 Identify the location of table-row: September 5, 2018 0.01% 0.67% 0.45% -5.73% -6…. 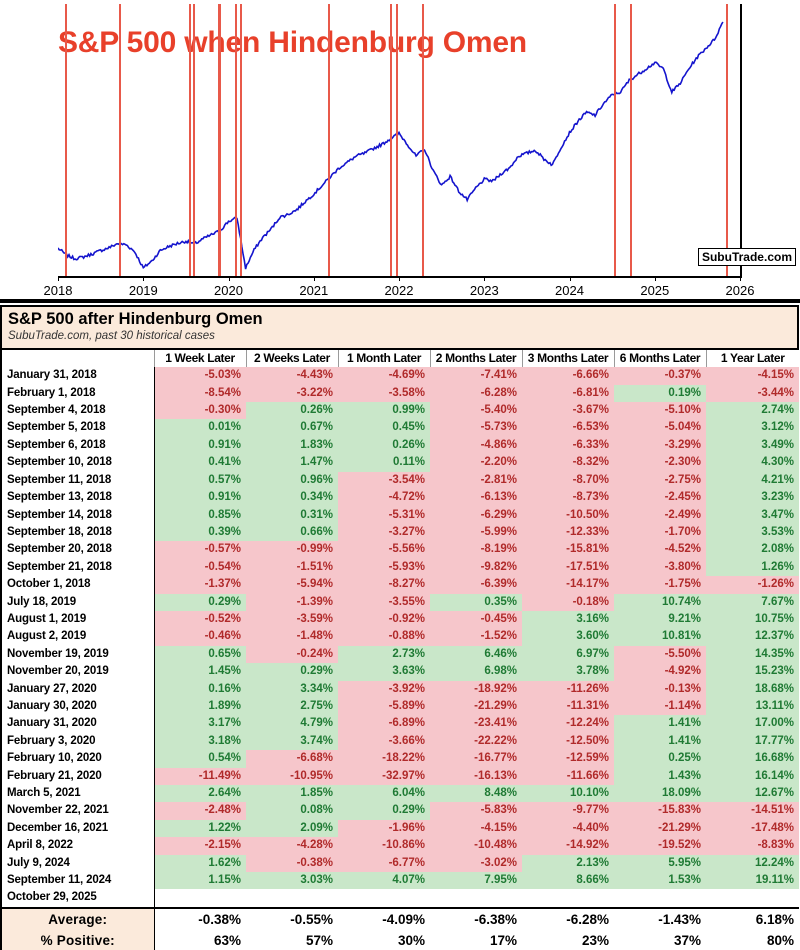
(400, 428).